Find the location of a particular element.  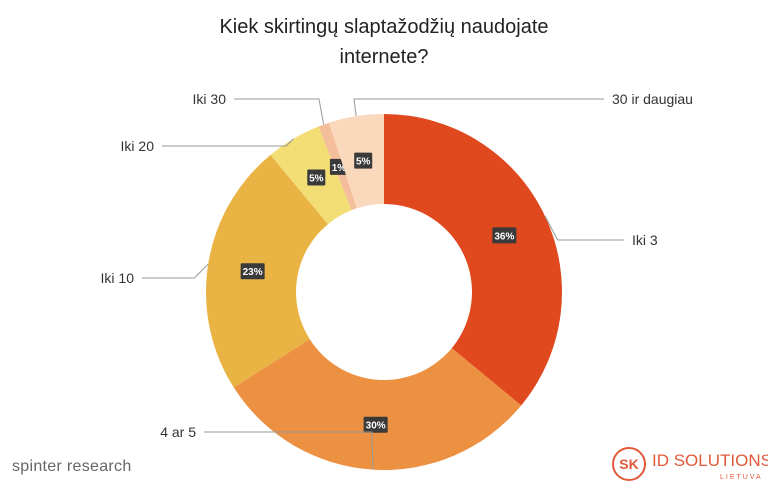

data-label: 23% is located at coordinates (253, 272).